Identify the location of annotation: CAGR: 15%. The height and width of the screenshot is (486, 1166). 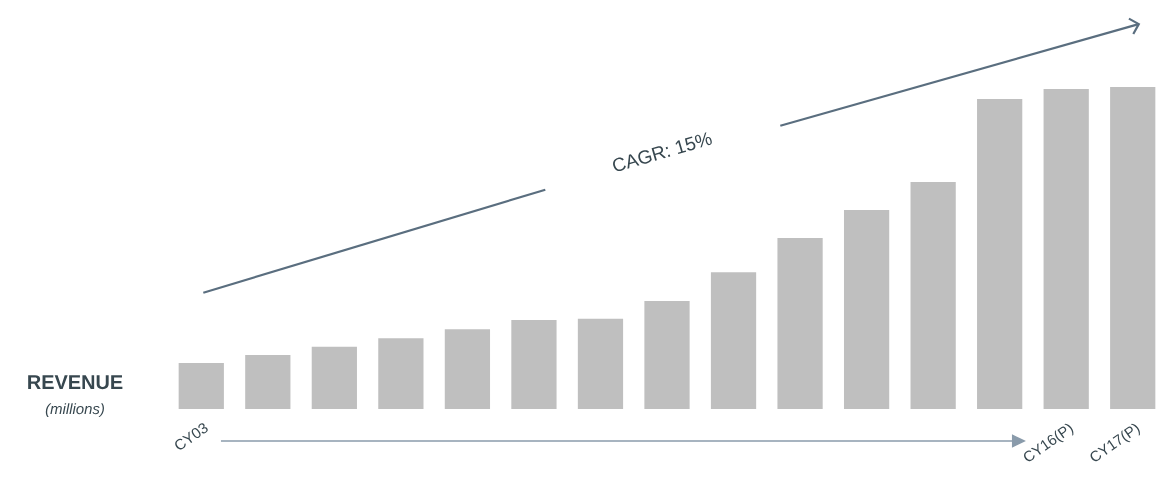
(662, 152).